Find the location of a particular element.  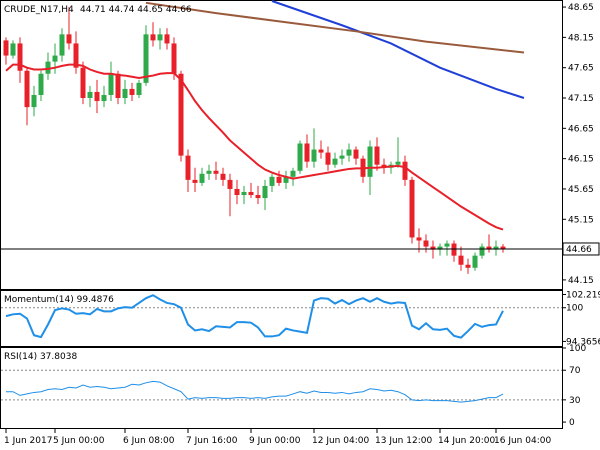

price-y-tick-label: 47.65 is located at coordinates (581, 69).